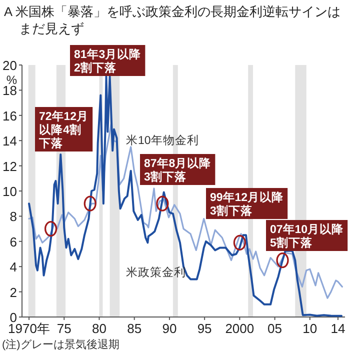  I want to click on y-tick-label: 10, so click(9, 191).